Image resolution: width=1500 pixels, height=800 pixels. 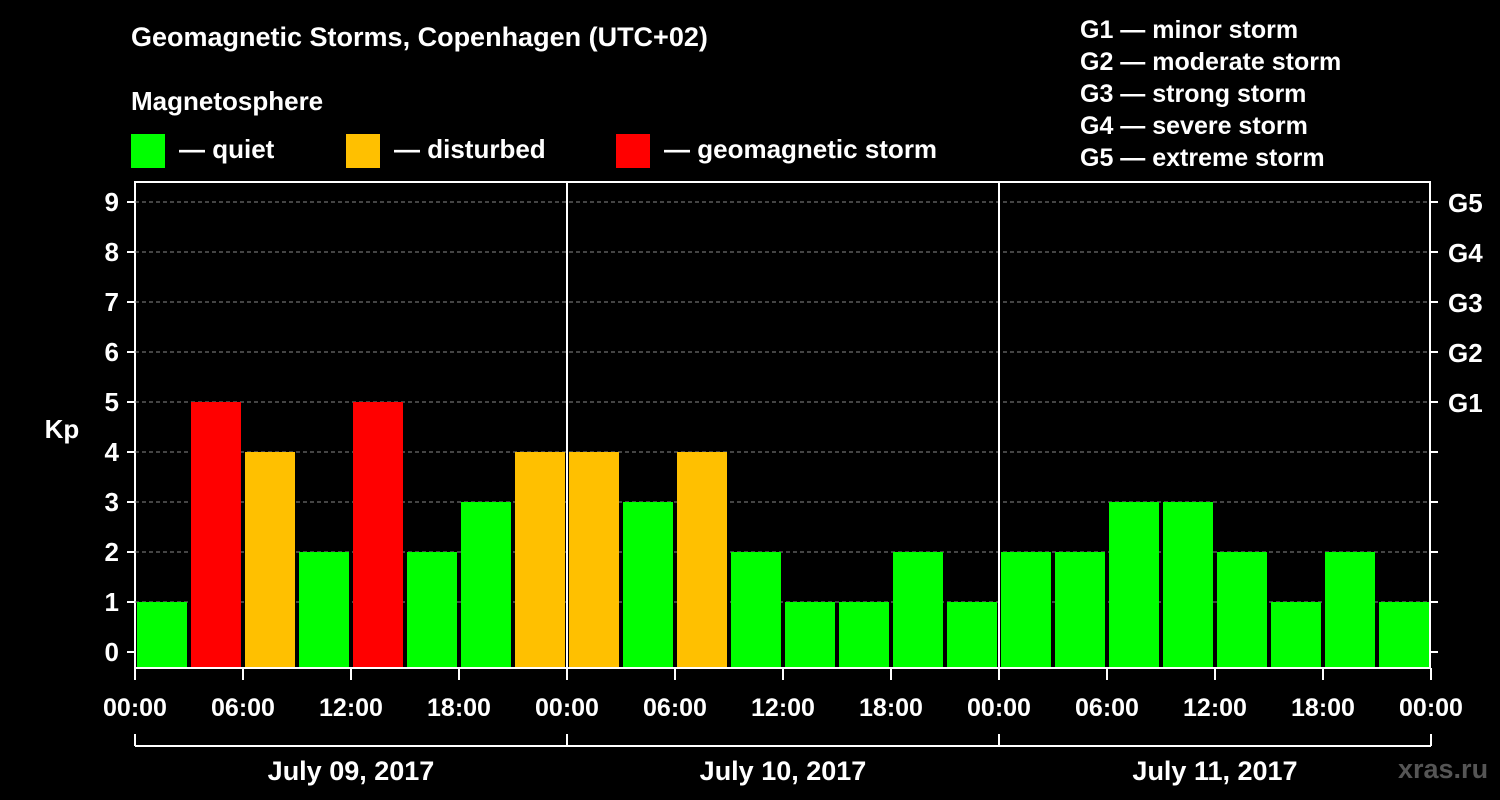 What do you see at coordinates (783, 771) in the screenshot?
I see `day-label: July 10, 2017` at bounding box center [783, 771].